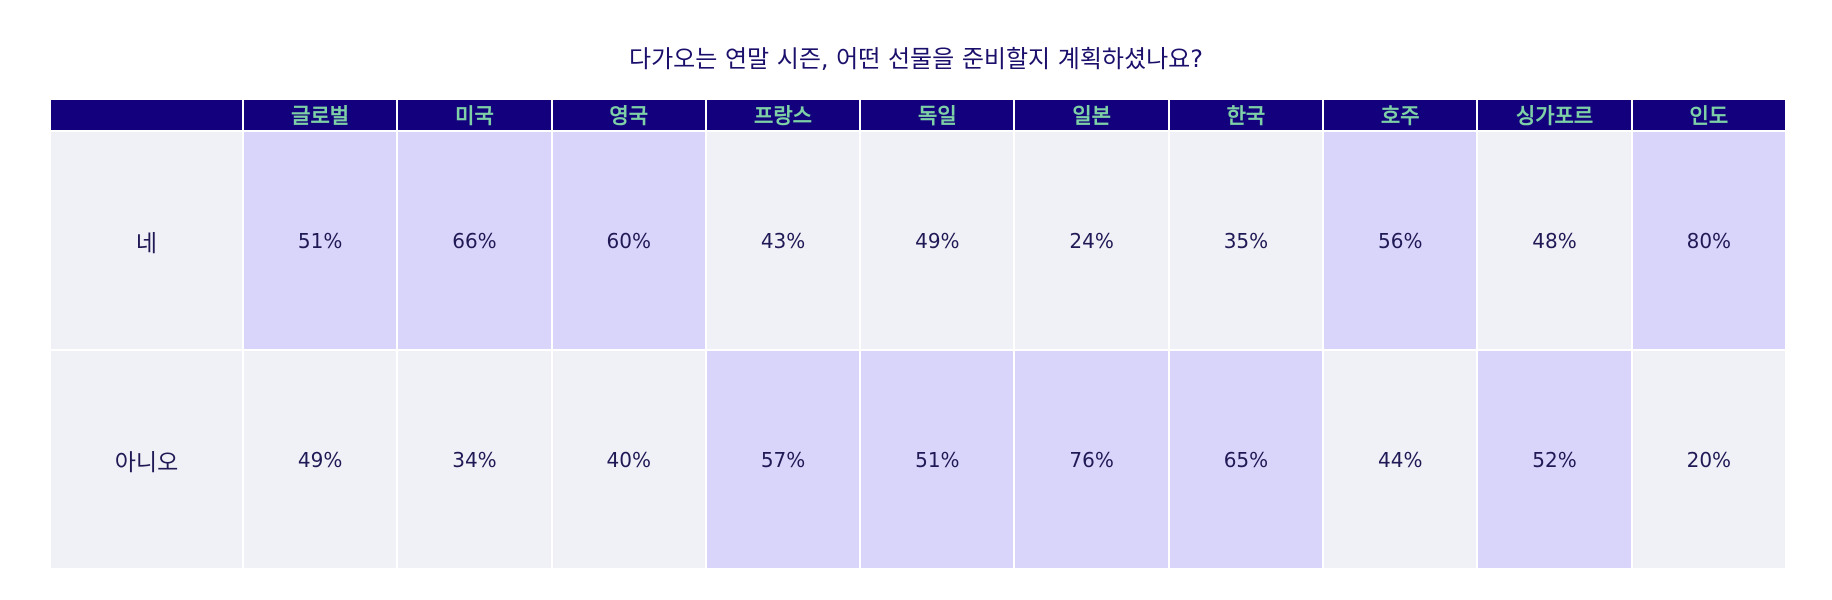 The width and height of the screenshot is (1832, 600). I want to click on column-header: 미국, so click(474, 115).